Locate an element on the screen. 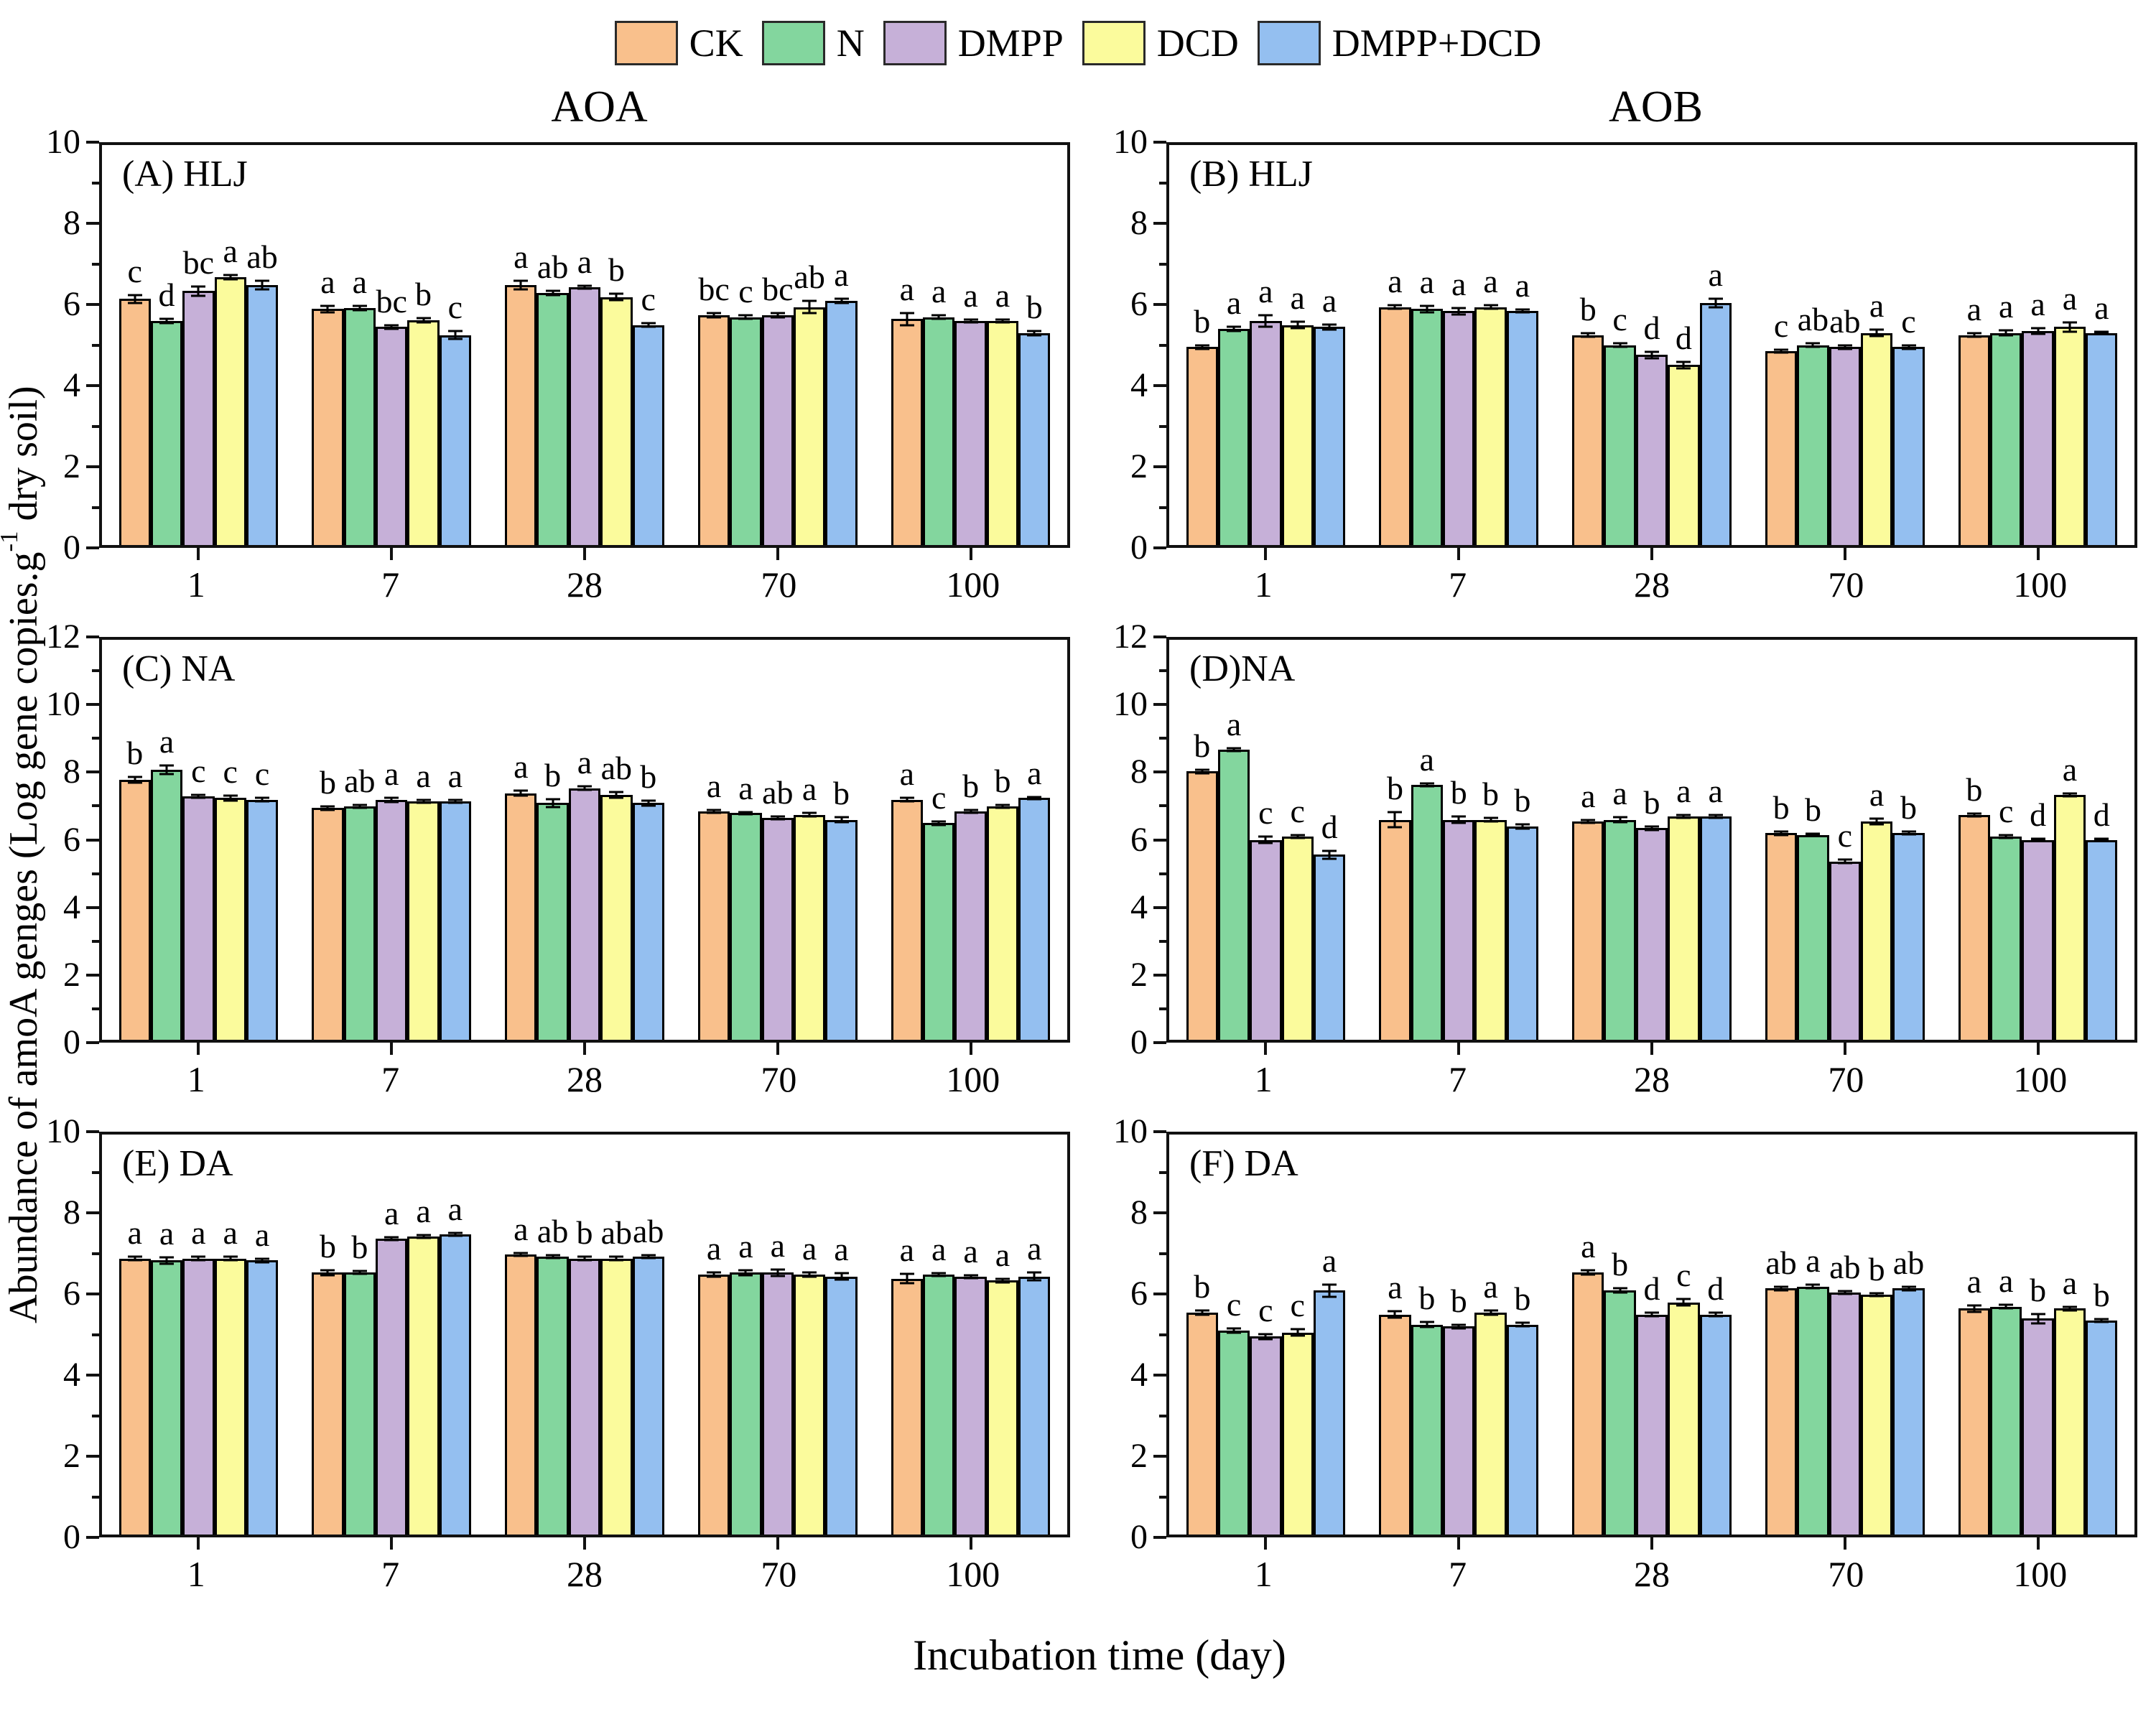  x-tick-label: 100 is located at coordinates (973, 584).